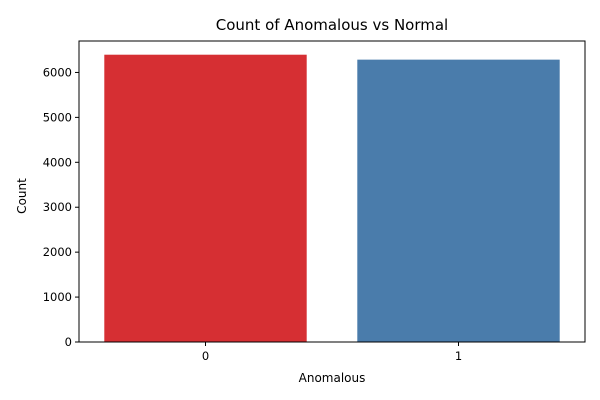 The image size is (600, 400). What do you see at coordinates (332, 25) in the screenshot?
I see `chart-title: Count of Anomalous vs Normal` at bounding box center [332, 25].